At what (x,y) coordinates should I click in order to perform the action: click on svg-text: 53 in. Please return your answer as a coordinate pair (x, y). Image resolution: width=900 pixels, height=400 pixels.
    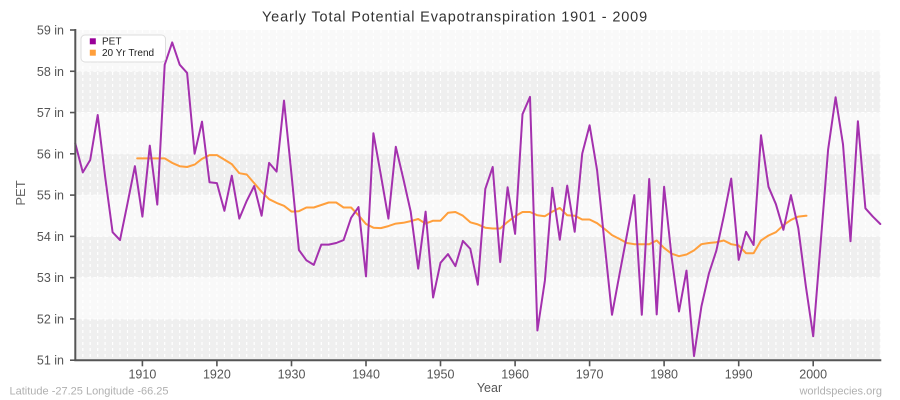
    Looking at the image, I should click on (50, 278).